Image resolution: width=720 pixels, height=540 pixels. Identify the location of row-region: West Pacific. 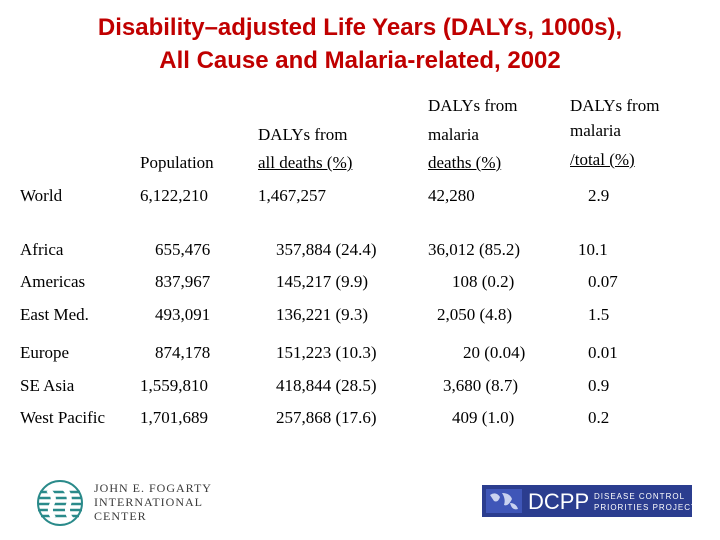
(63, 417).